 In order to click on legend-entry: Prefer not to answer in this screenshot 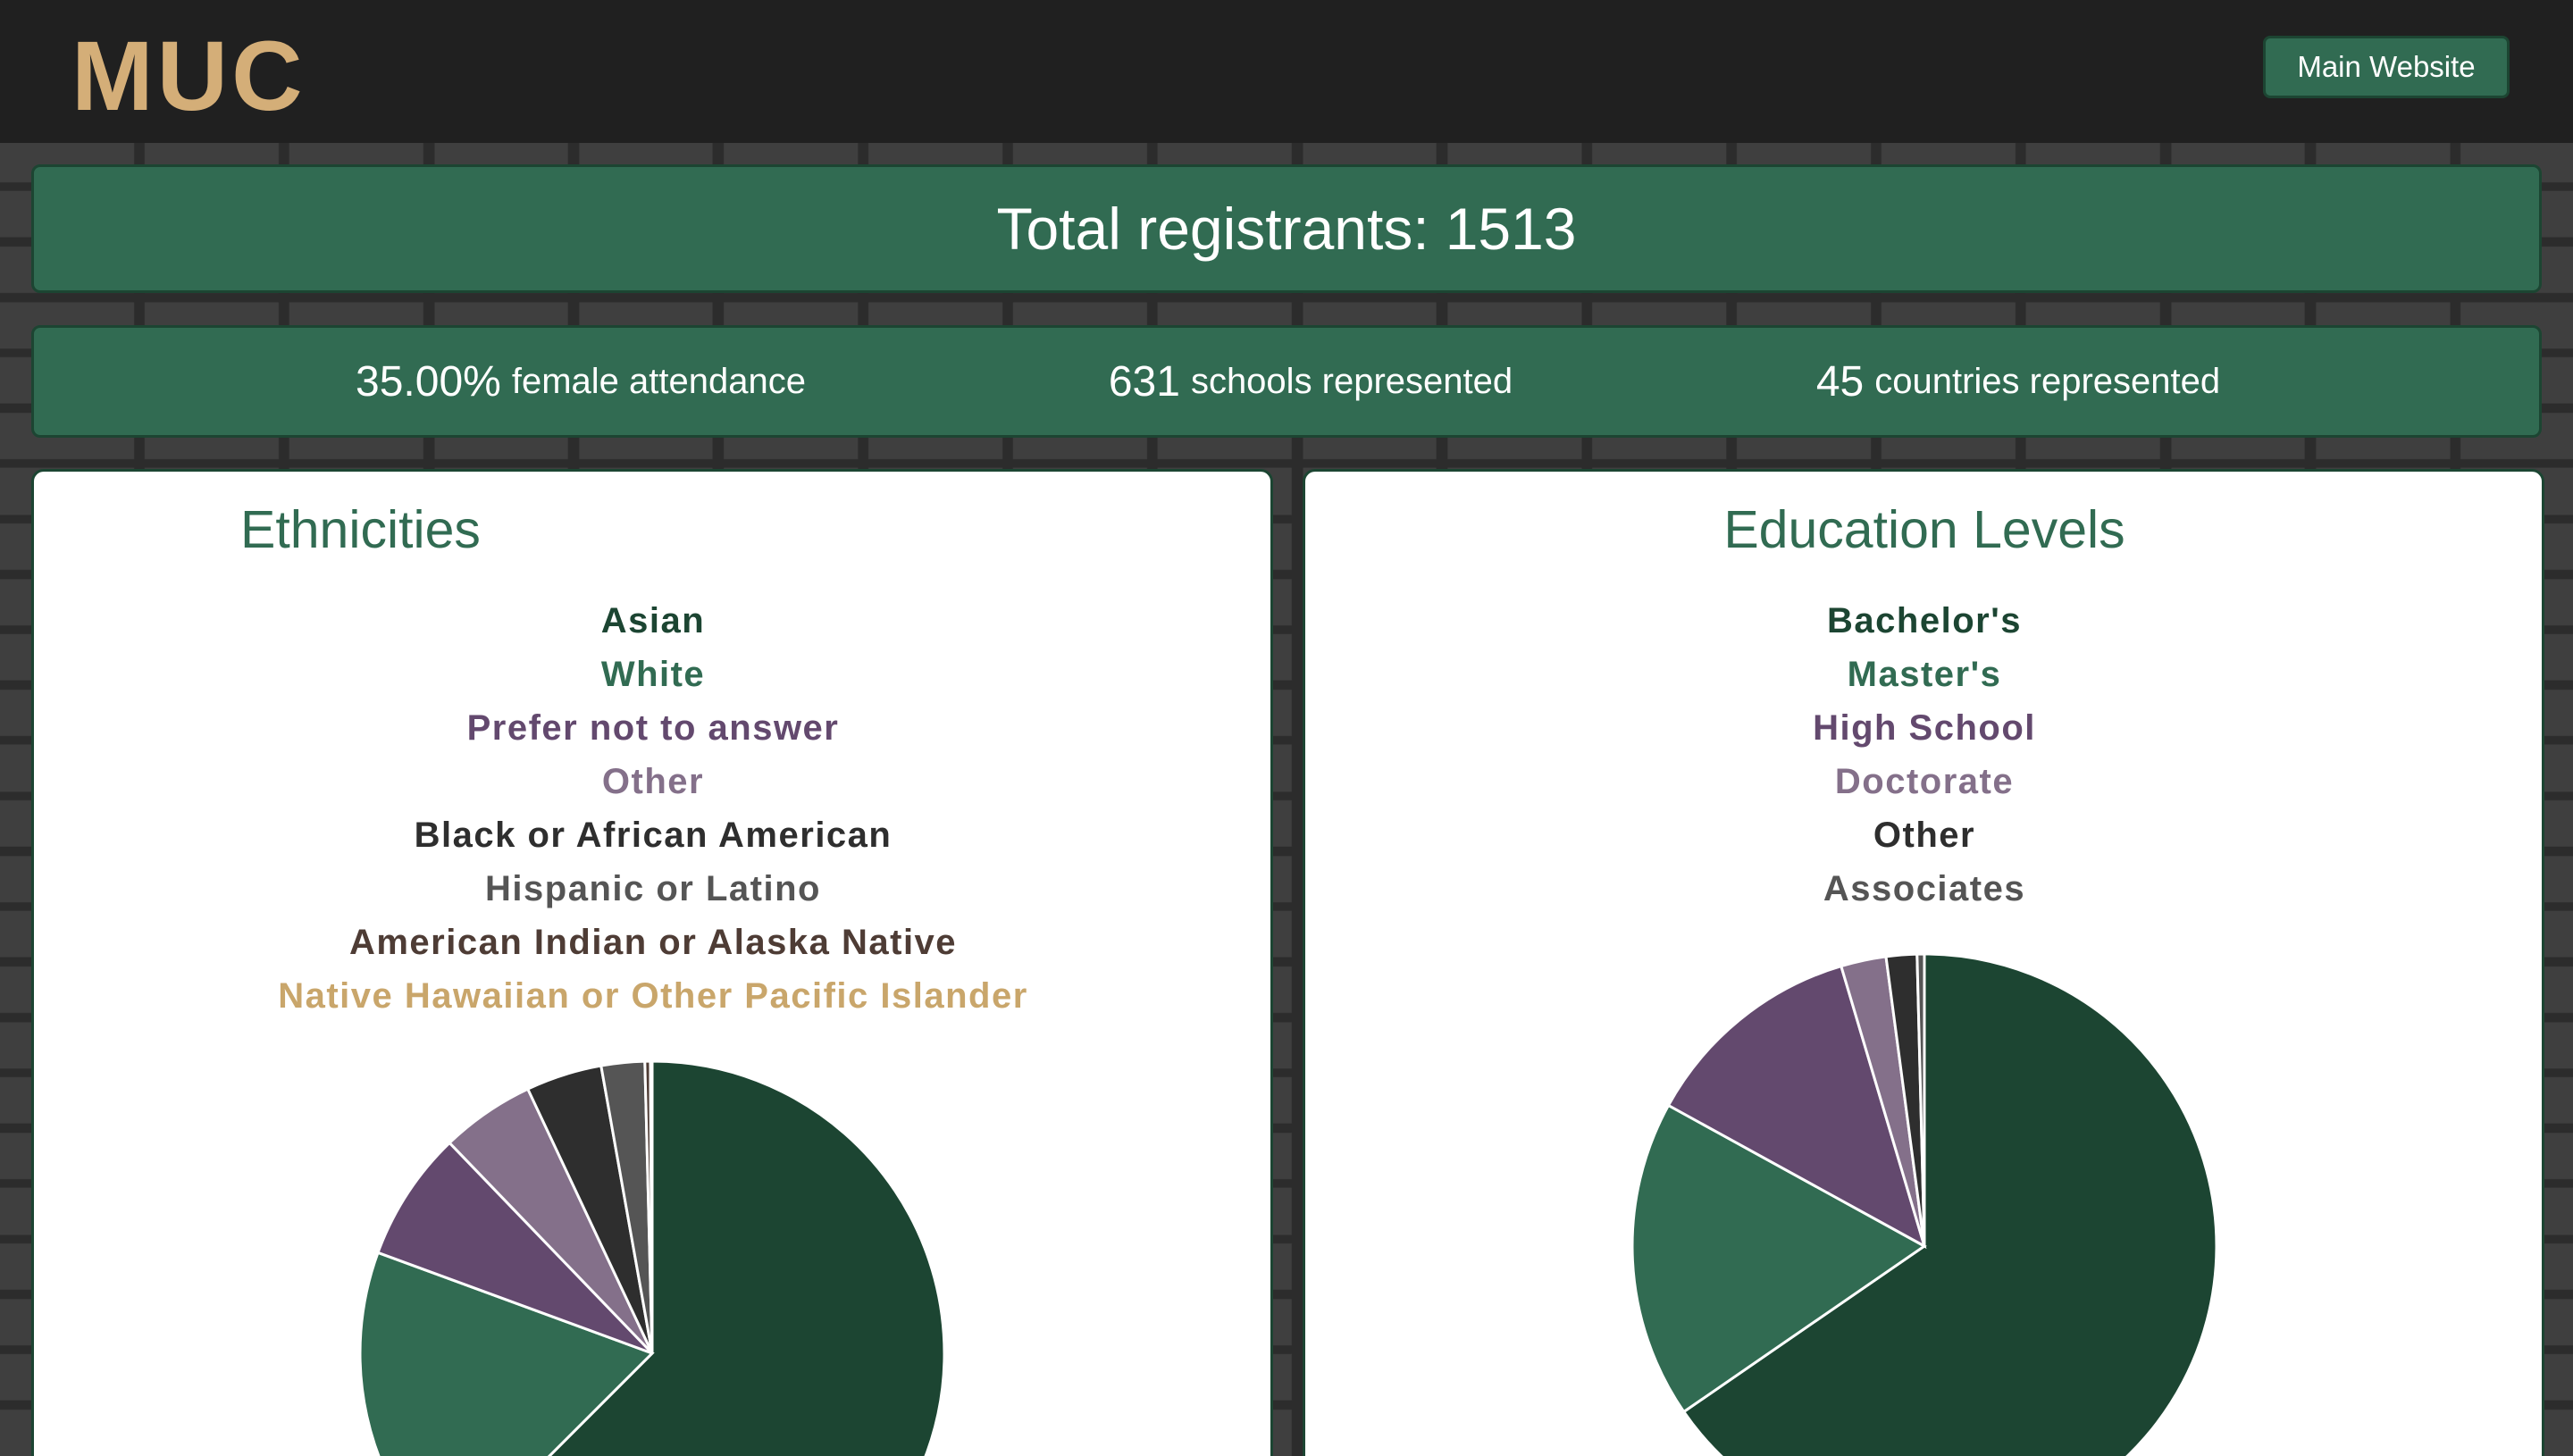, I will do `click(653, 728)`.